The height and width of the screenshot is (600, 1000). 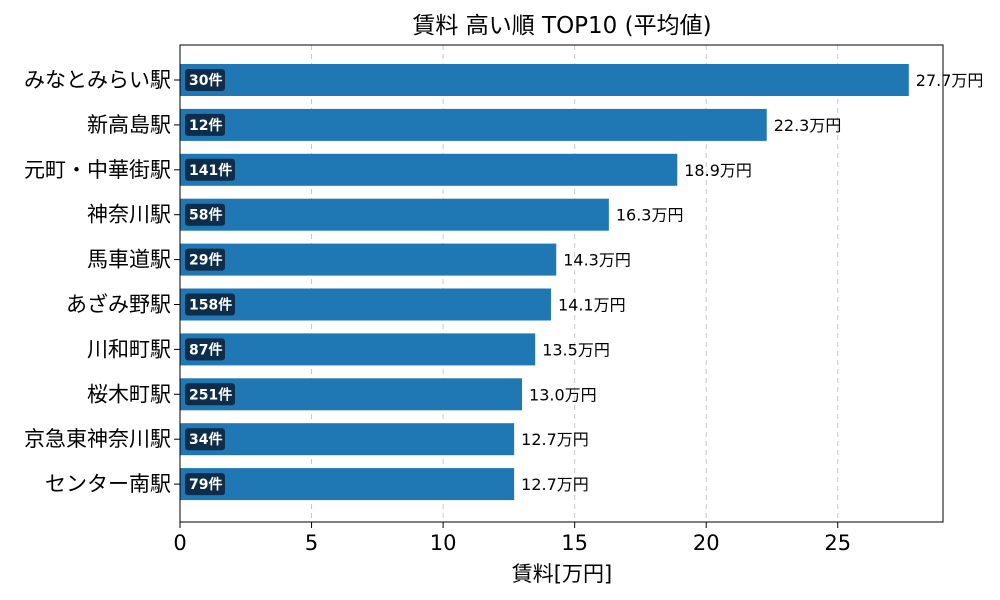 I want to click on count-label: 30件, so click(x=205, y=80).